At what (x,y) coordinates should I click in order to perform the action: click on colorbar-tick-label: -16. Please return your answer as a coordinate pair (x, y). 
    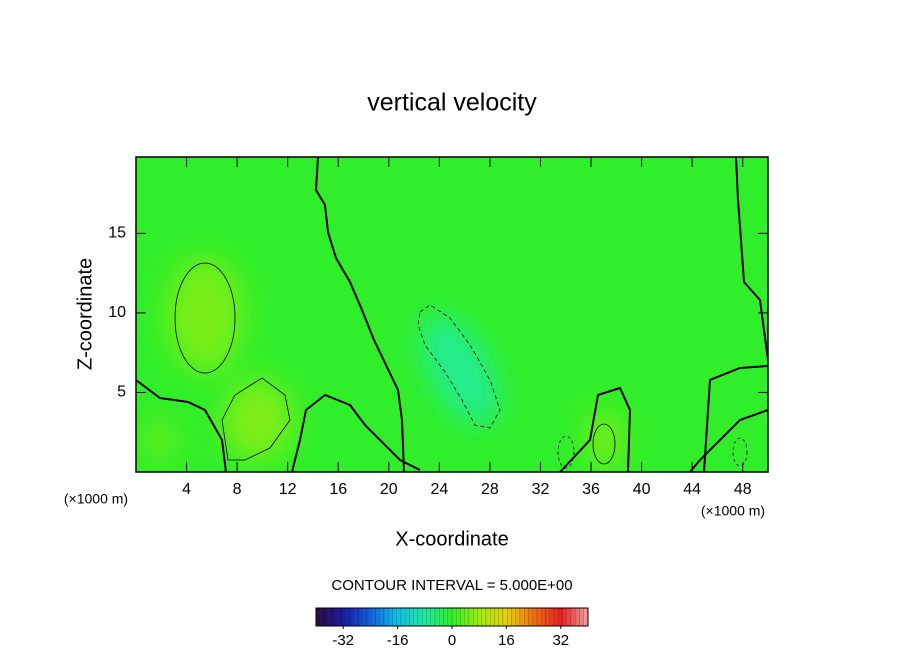
    Looking at the image, I should click on (398, 640).